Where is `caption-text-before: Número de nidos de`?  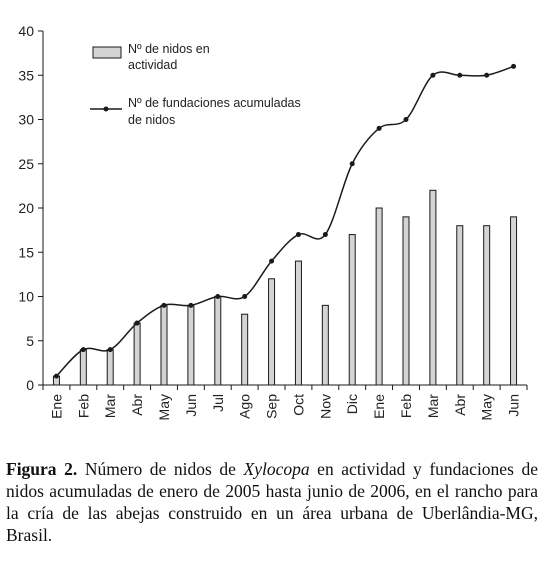 caption-text-before: Número de nidos de is located at coordinates (160, 469).